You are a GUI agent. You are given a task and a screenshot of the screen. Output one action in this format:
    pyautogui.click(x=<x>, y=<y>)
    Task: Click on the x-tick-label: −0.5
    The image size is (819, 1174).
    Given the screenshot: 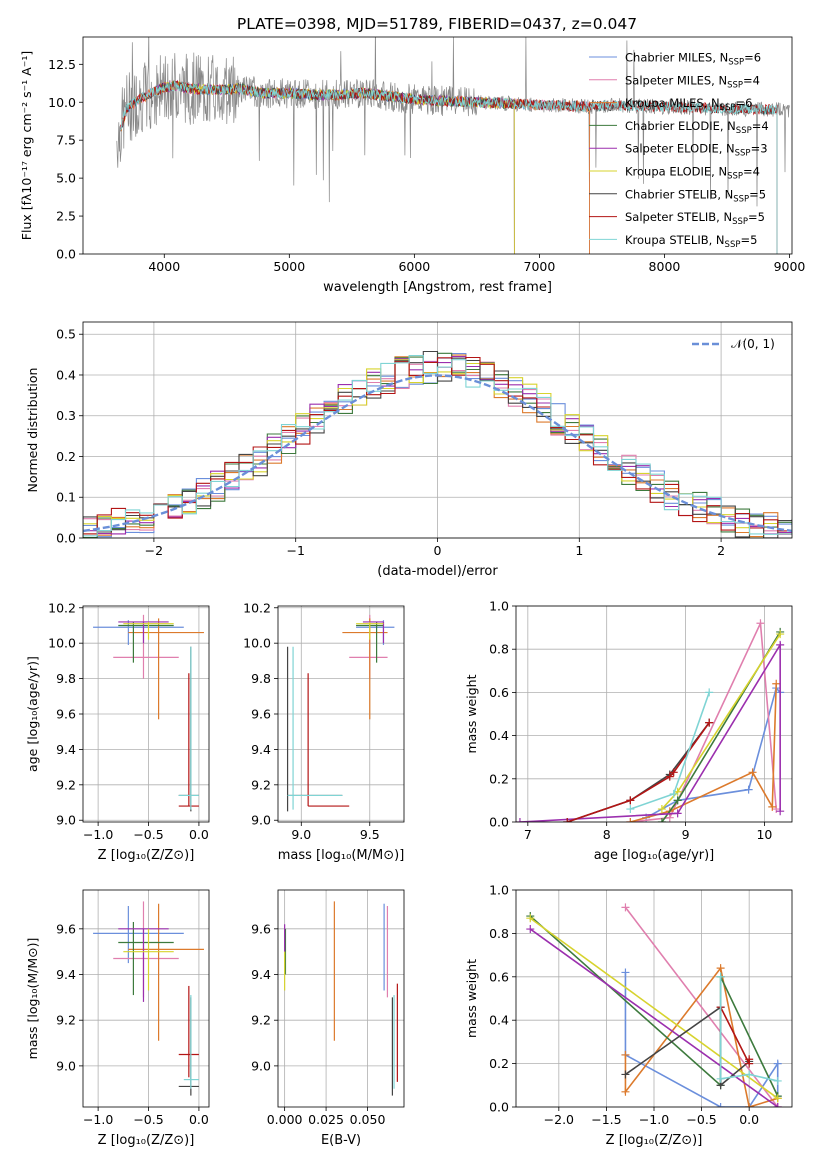 What is the action you would take?
    pyautogui.click(x=701, y=1119)
    